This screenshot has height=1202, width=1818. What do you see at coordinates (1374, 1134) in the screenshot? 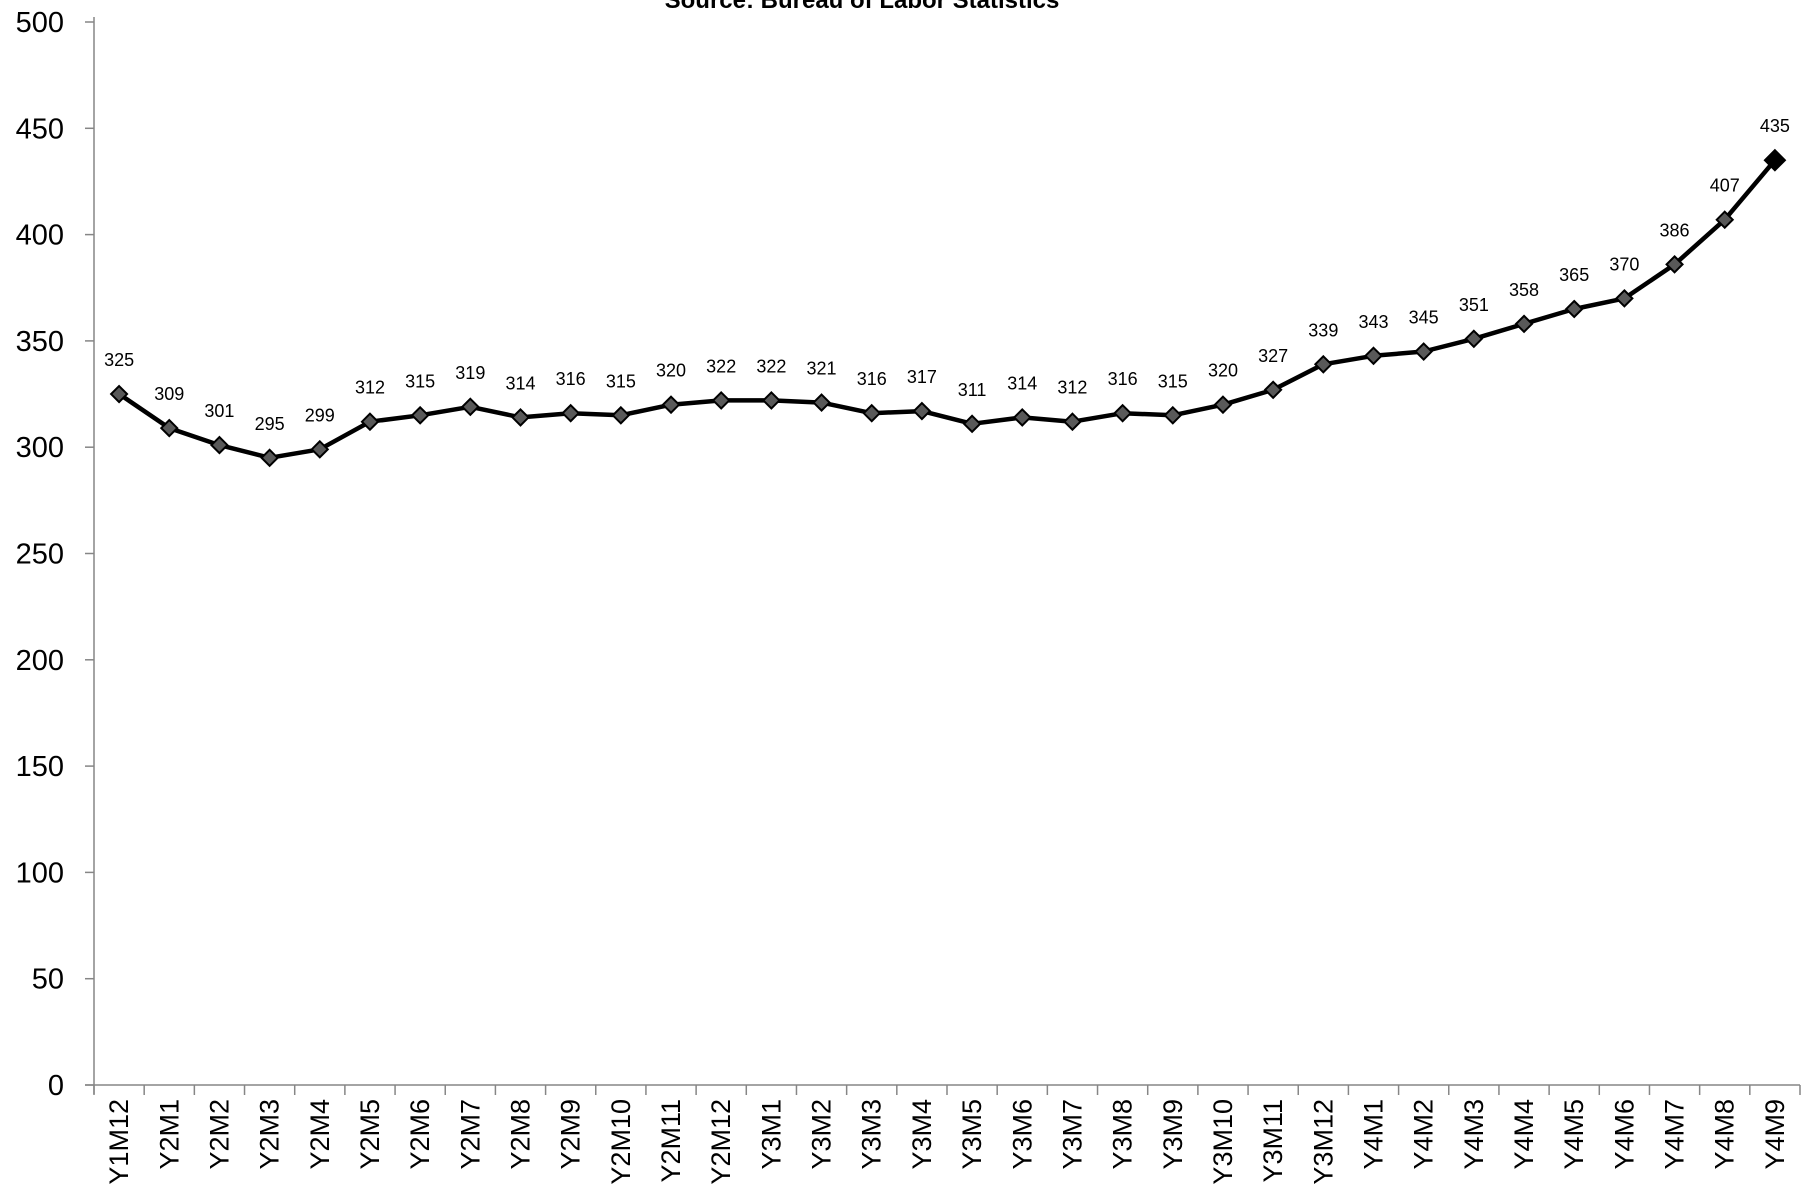
I see `x-tick-label: Y4M1` at bounding box center [1374, 1134].